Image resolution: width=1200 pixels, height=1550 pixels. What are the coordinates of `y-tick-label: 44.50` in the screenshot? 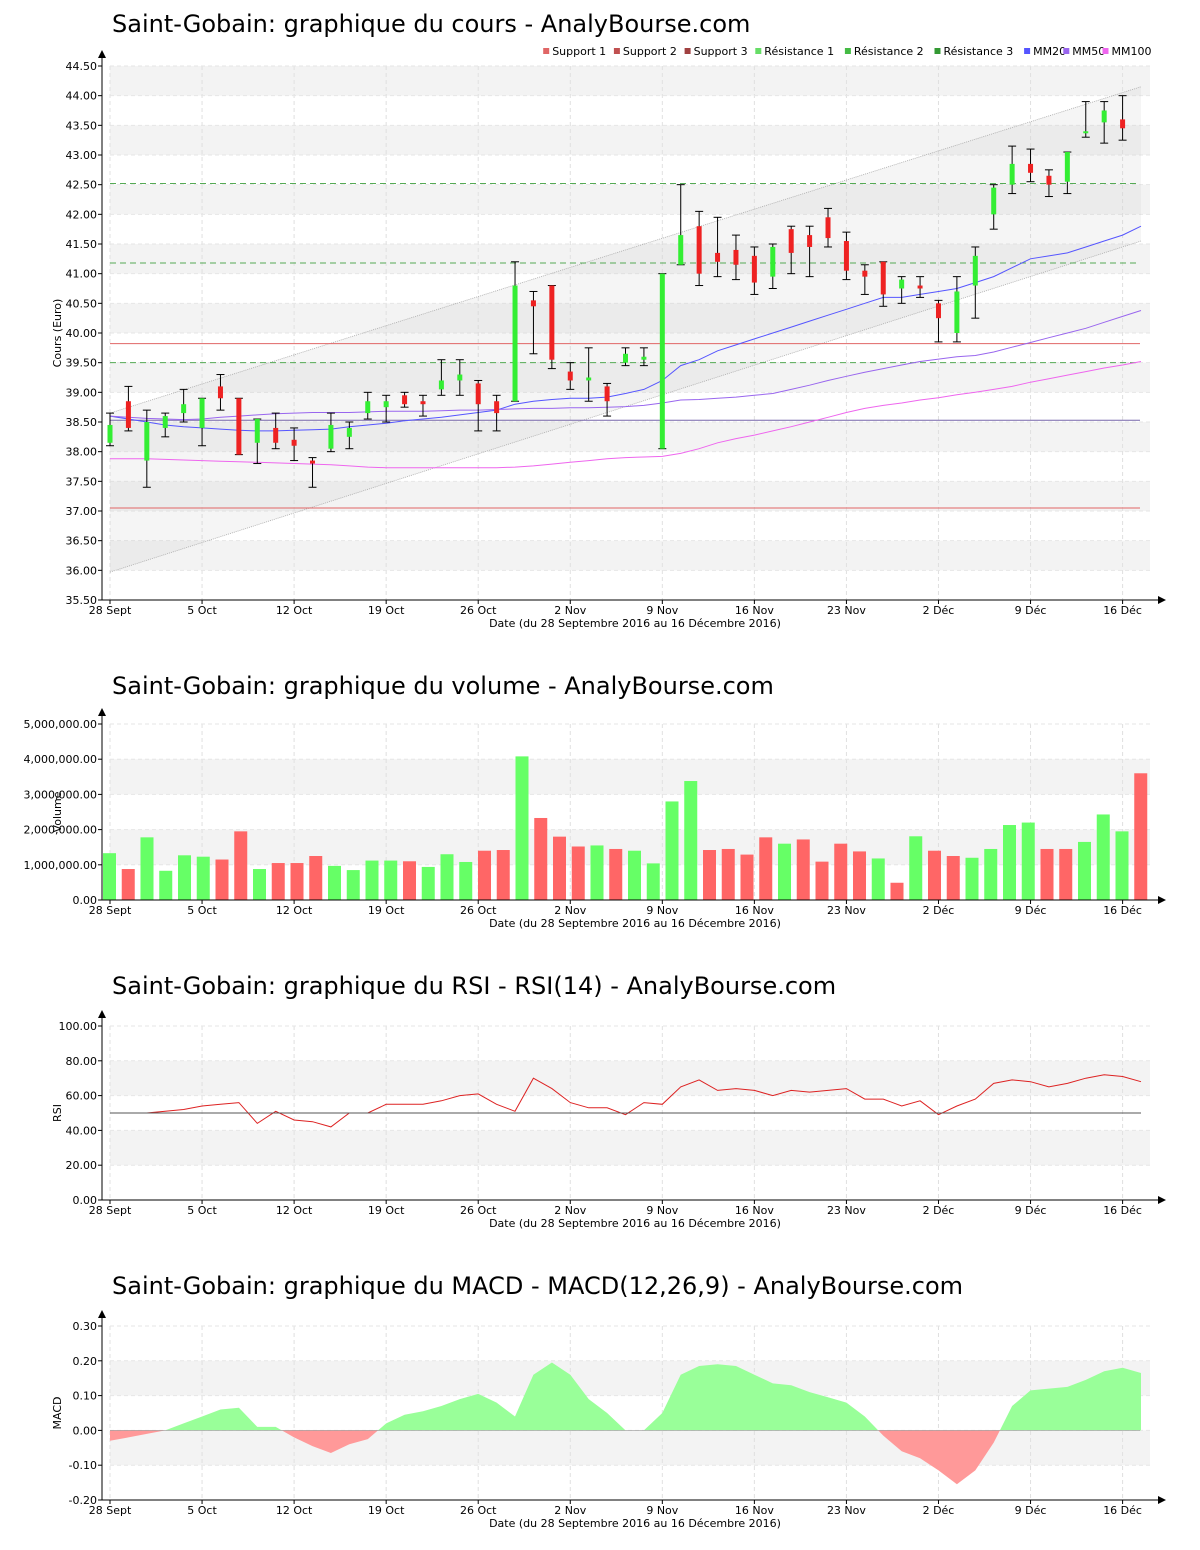 It's located at (82, 66).